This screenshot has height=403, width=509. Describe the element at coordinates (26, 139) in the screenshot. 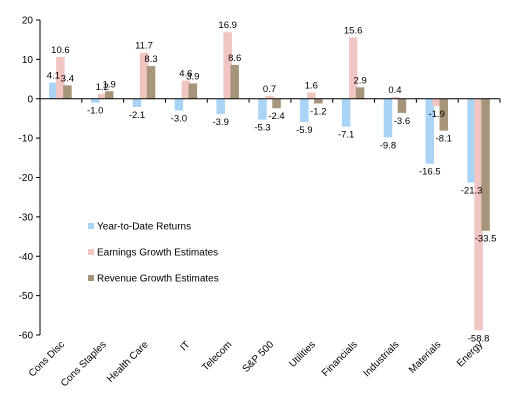

I see `y-tick-label: -10` at that location.